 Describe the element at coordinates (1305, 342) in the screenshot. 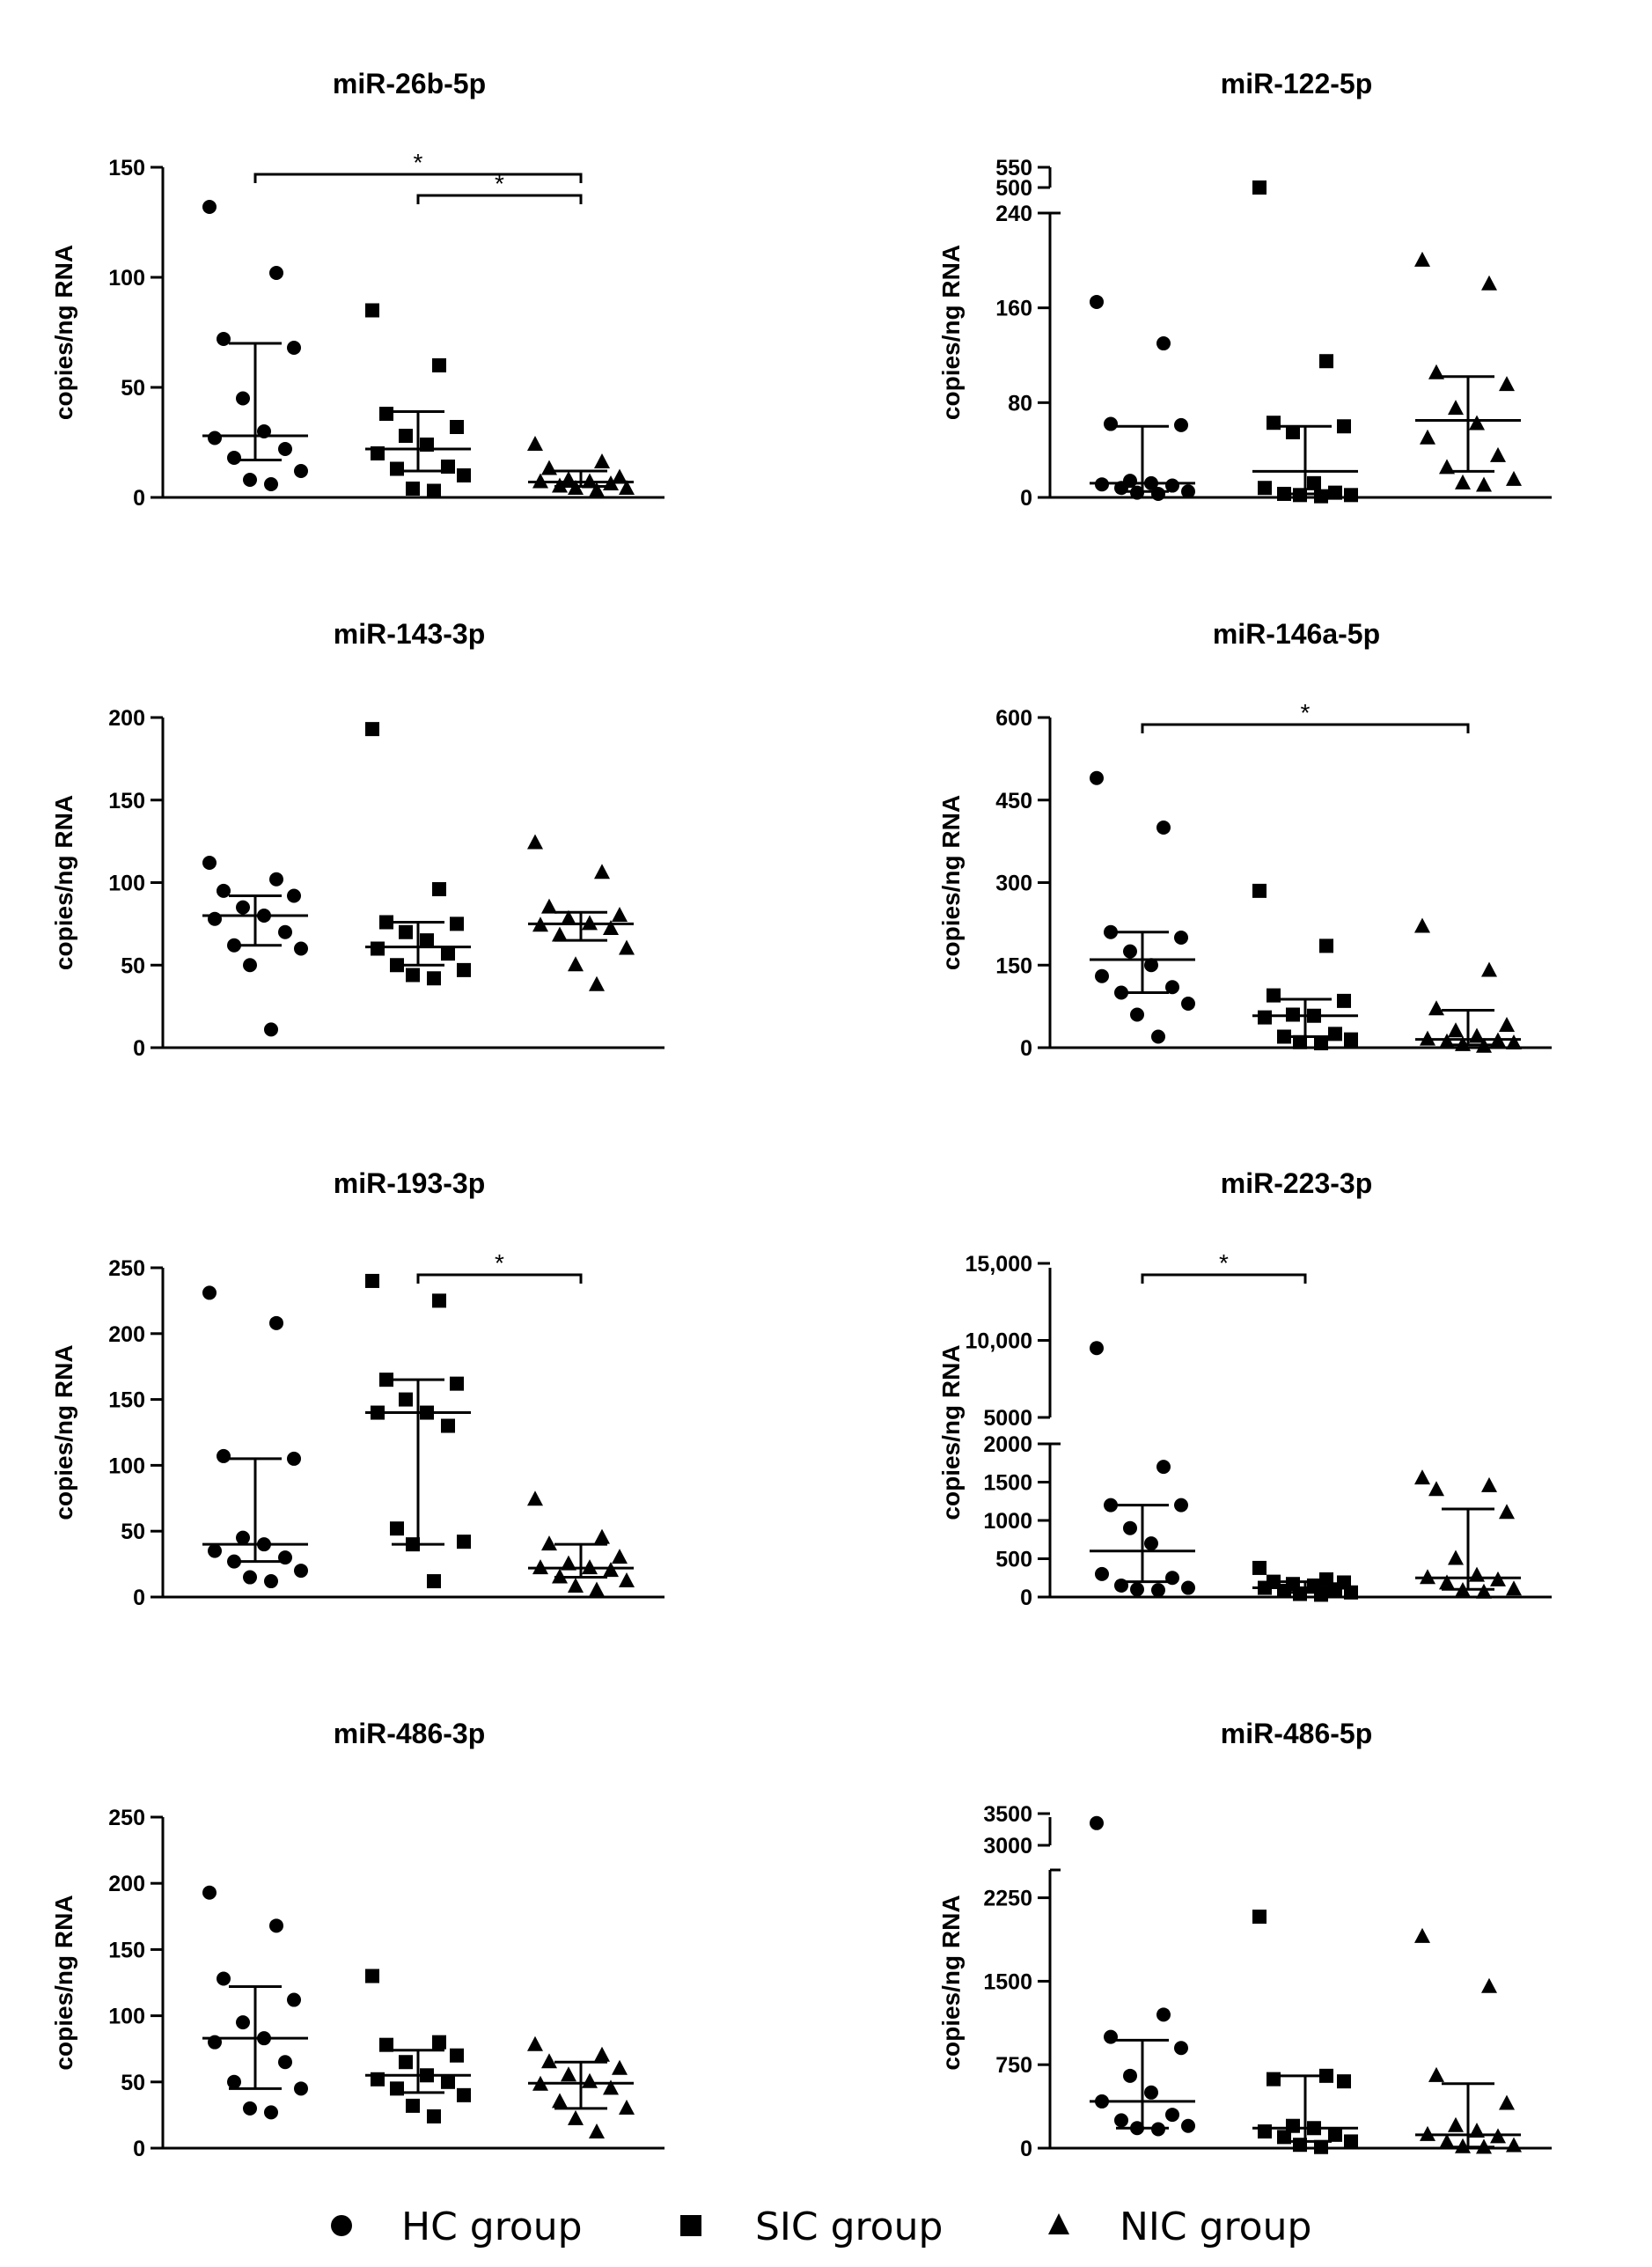

I see `group-sic-group` at that location.